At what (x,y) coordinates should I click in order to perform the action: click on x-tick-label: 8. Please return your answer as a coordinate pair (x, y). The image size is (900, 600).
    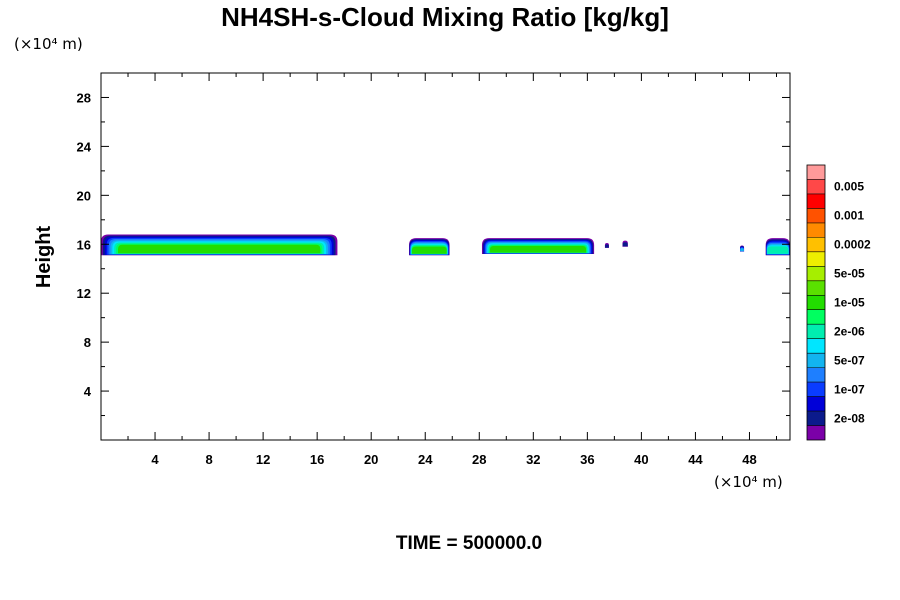
    Looking at the image, I should click on (208, 459).